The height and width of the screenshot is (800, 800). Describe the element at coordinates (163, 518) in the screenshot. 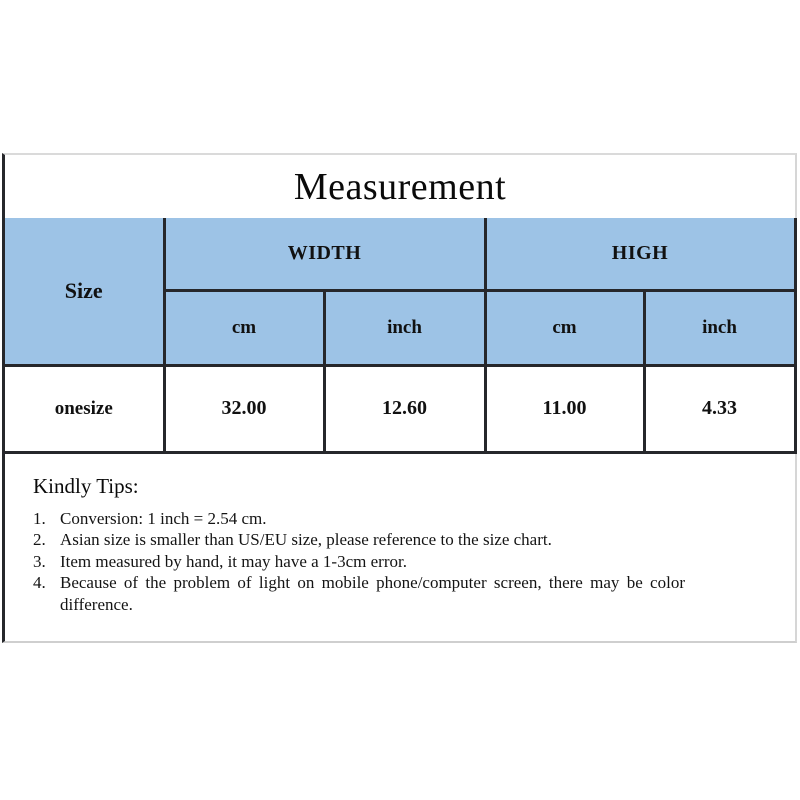

I see `tip-text: Conversion: 1 inch = 2.54 cm.` at that location.